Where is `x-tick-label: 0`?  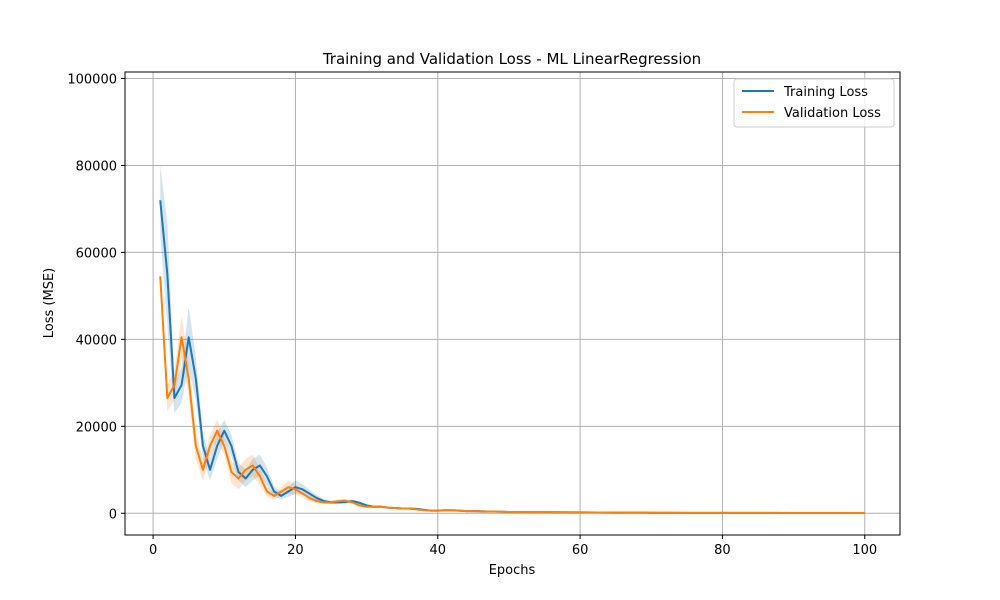 x-tick-label: 0 is located at coordinates (153, 550).